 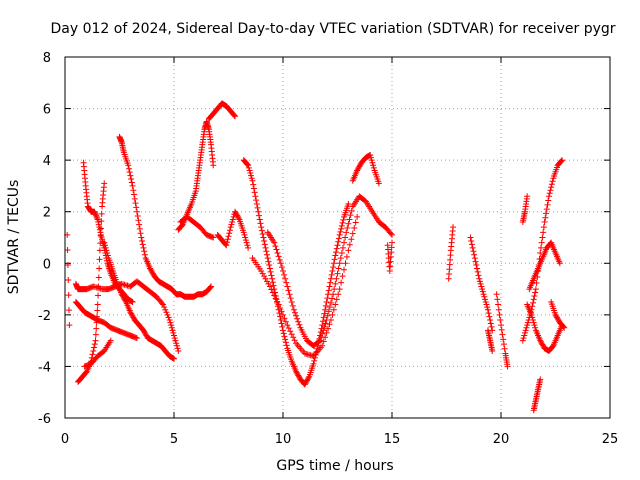 I want to click on series-s14, so click(x=305, y=286).